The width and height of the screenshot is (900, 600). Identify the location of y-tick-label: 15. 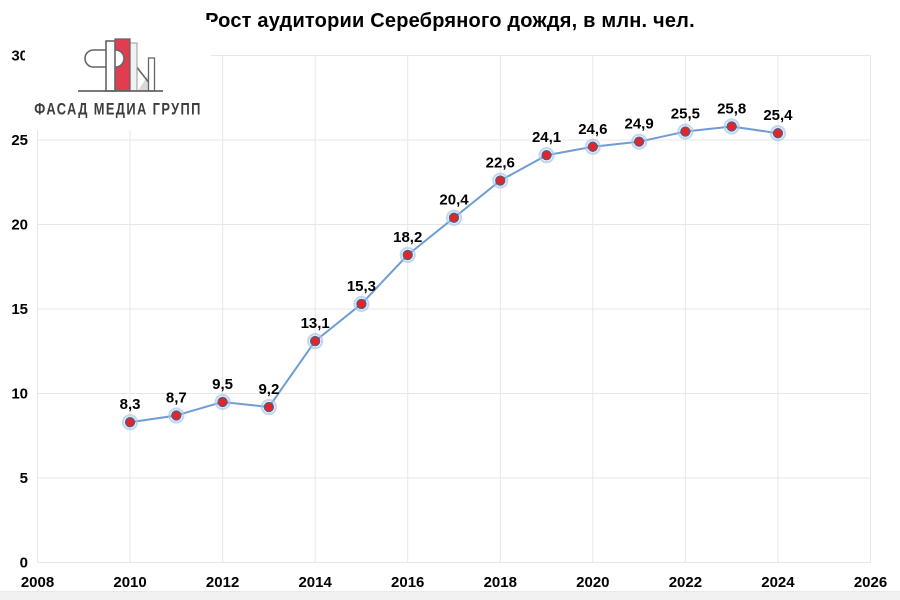
(19, 309).